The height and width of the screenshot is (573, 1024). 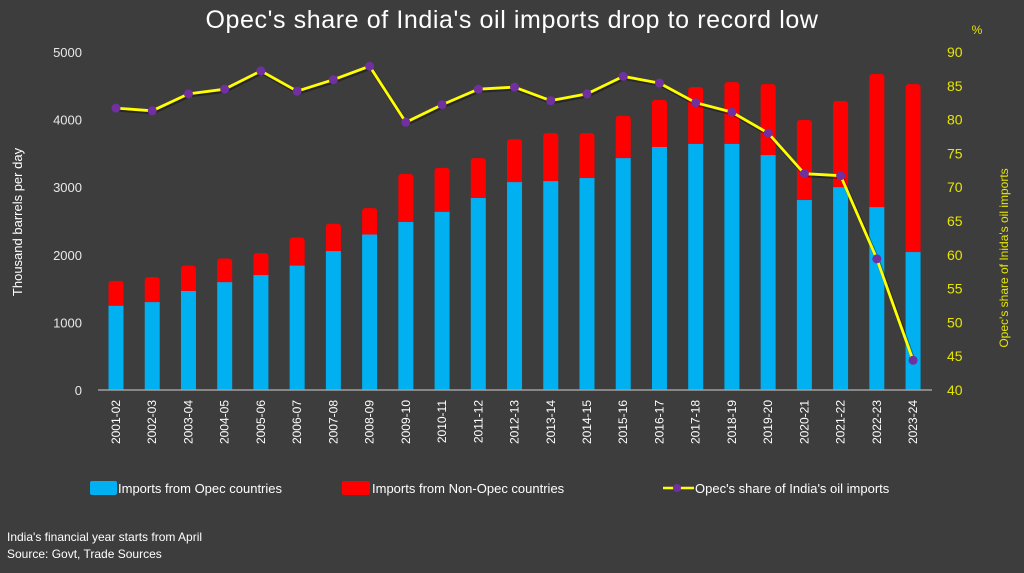 I want to click on left-tick-label: 5000, so click(x=67, y=52).